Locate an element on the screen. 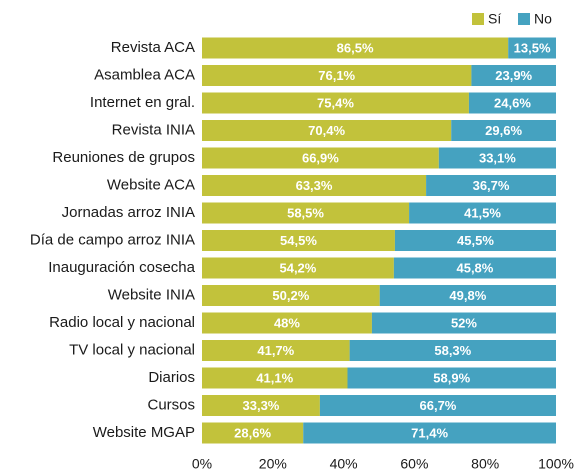  value-label: 58,5% is located at coordinates (305, 212).